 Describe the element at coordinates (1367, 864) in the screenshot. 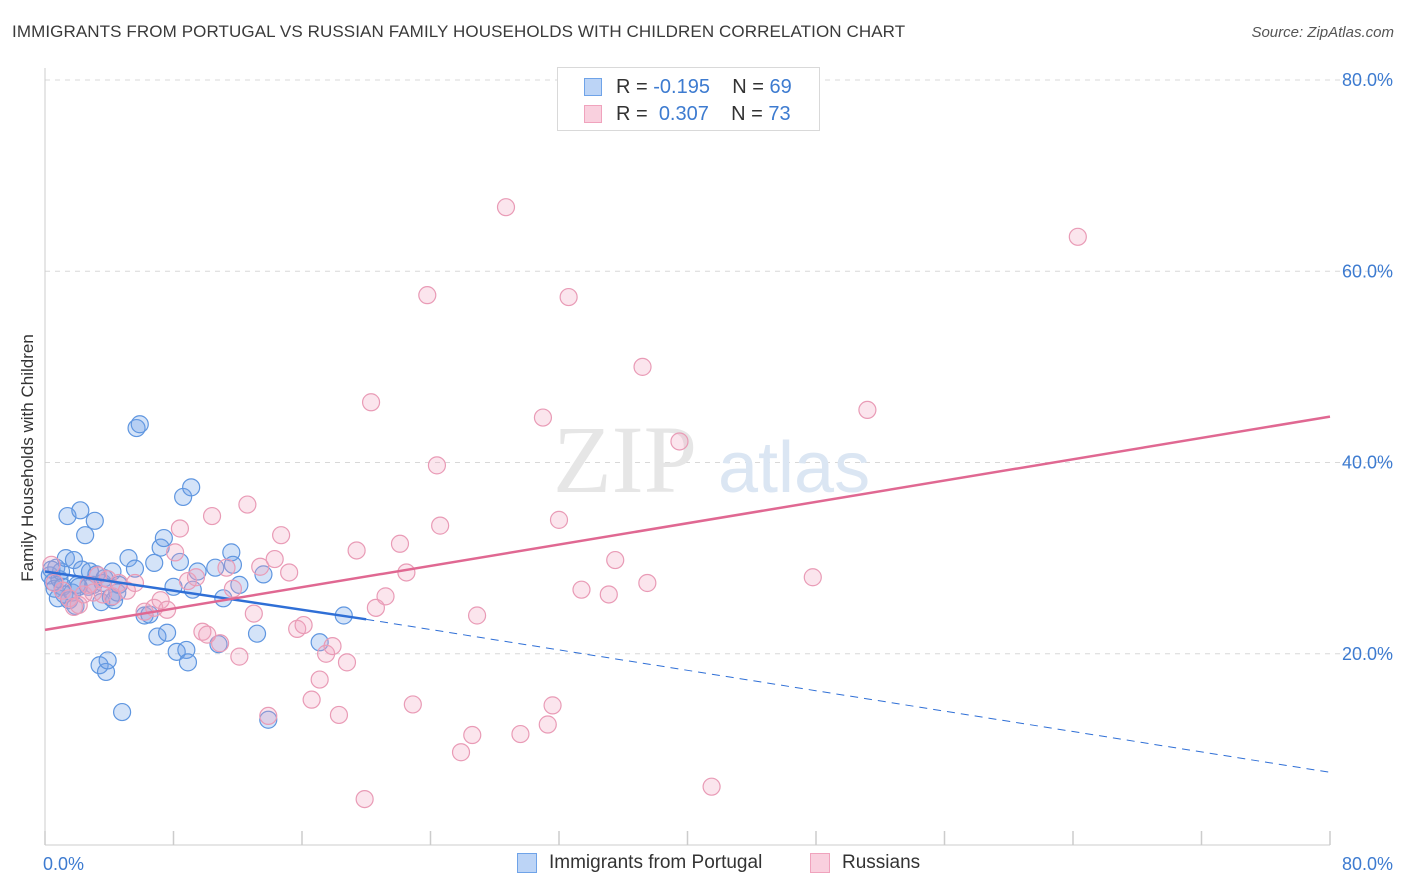

I see `x-tick-label-max: 80.0%` at that location.